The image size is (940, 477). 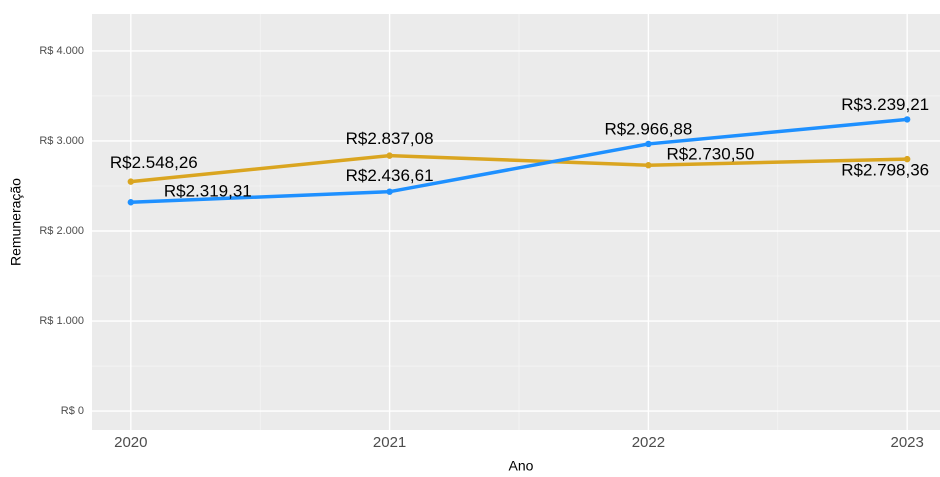 I want to click on data-label: R$2.548,26, so click(x=154, y=162).